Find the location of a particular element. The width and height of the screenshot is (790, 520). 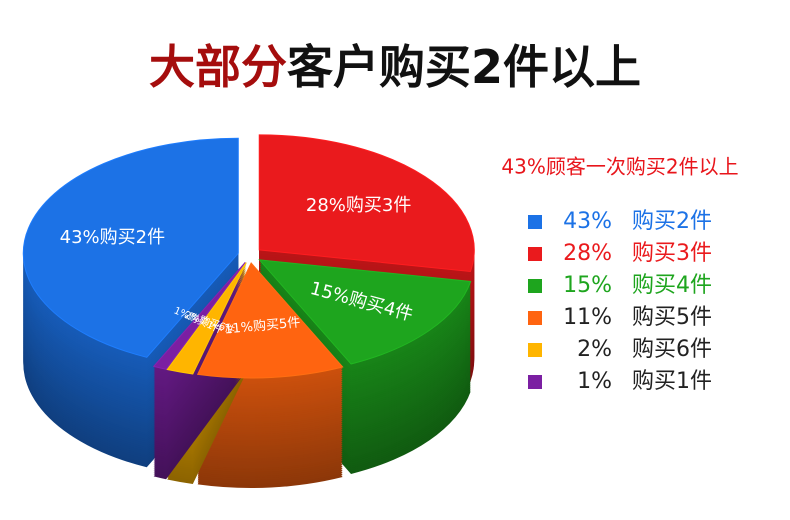

slice-label-value: 28% is located at coordinates (326, 205).